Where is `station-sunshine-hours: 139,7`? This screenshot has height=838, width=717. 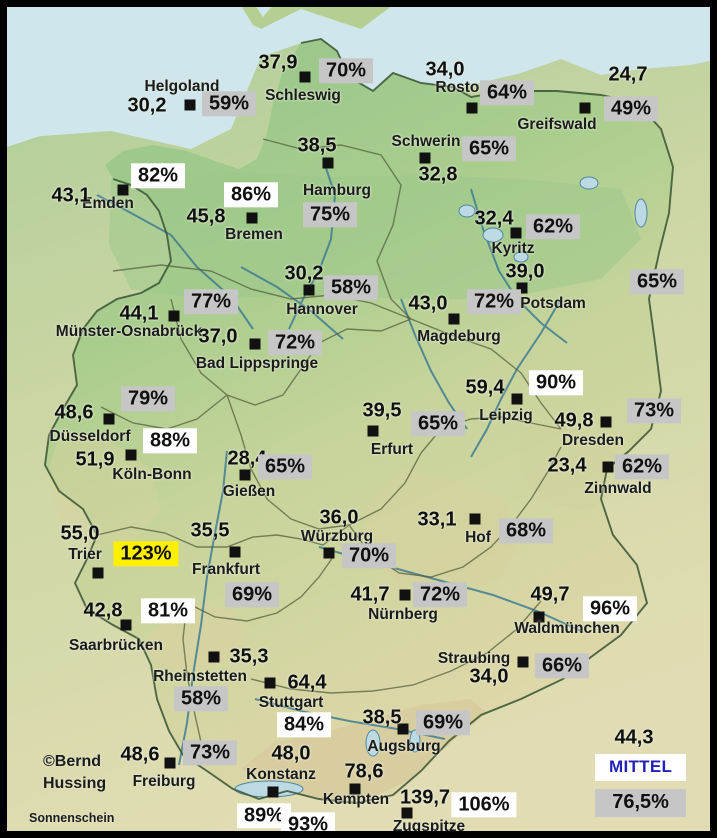 station-sunshine-hours: 139,7 is located at coordinates (425, 797).